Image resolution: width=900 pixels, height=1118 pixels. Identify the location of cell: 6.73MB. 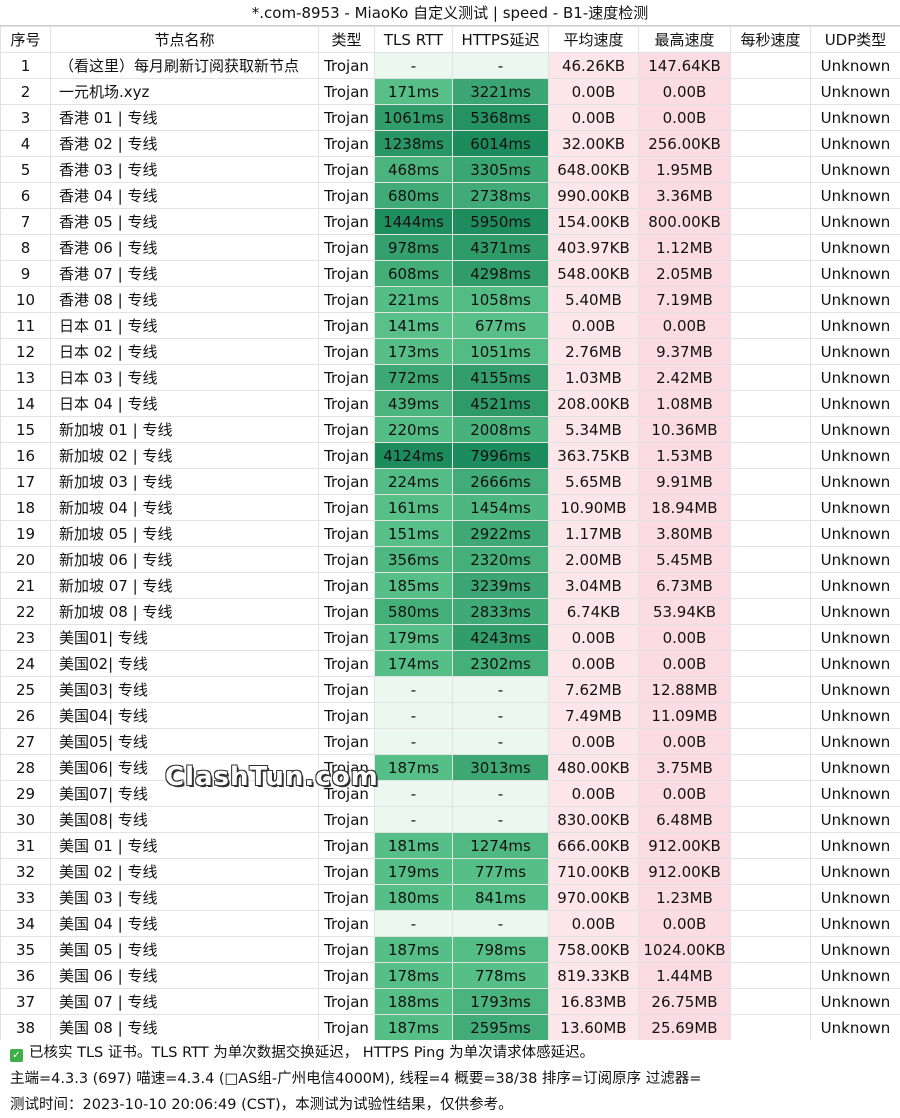
(684, 585).